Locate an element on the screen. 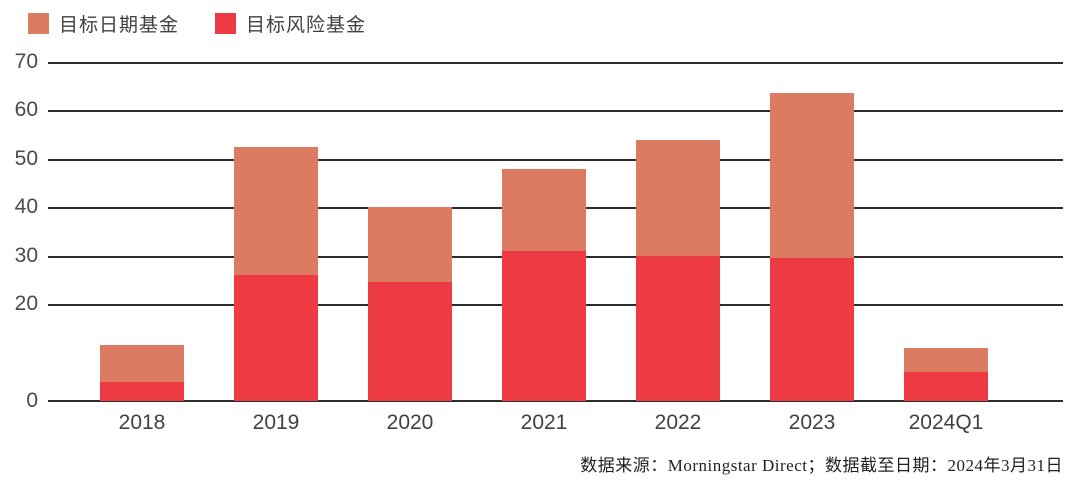  bar-segment-2020-目标风险基金 is located at coordinates (410, 341).